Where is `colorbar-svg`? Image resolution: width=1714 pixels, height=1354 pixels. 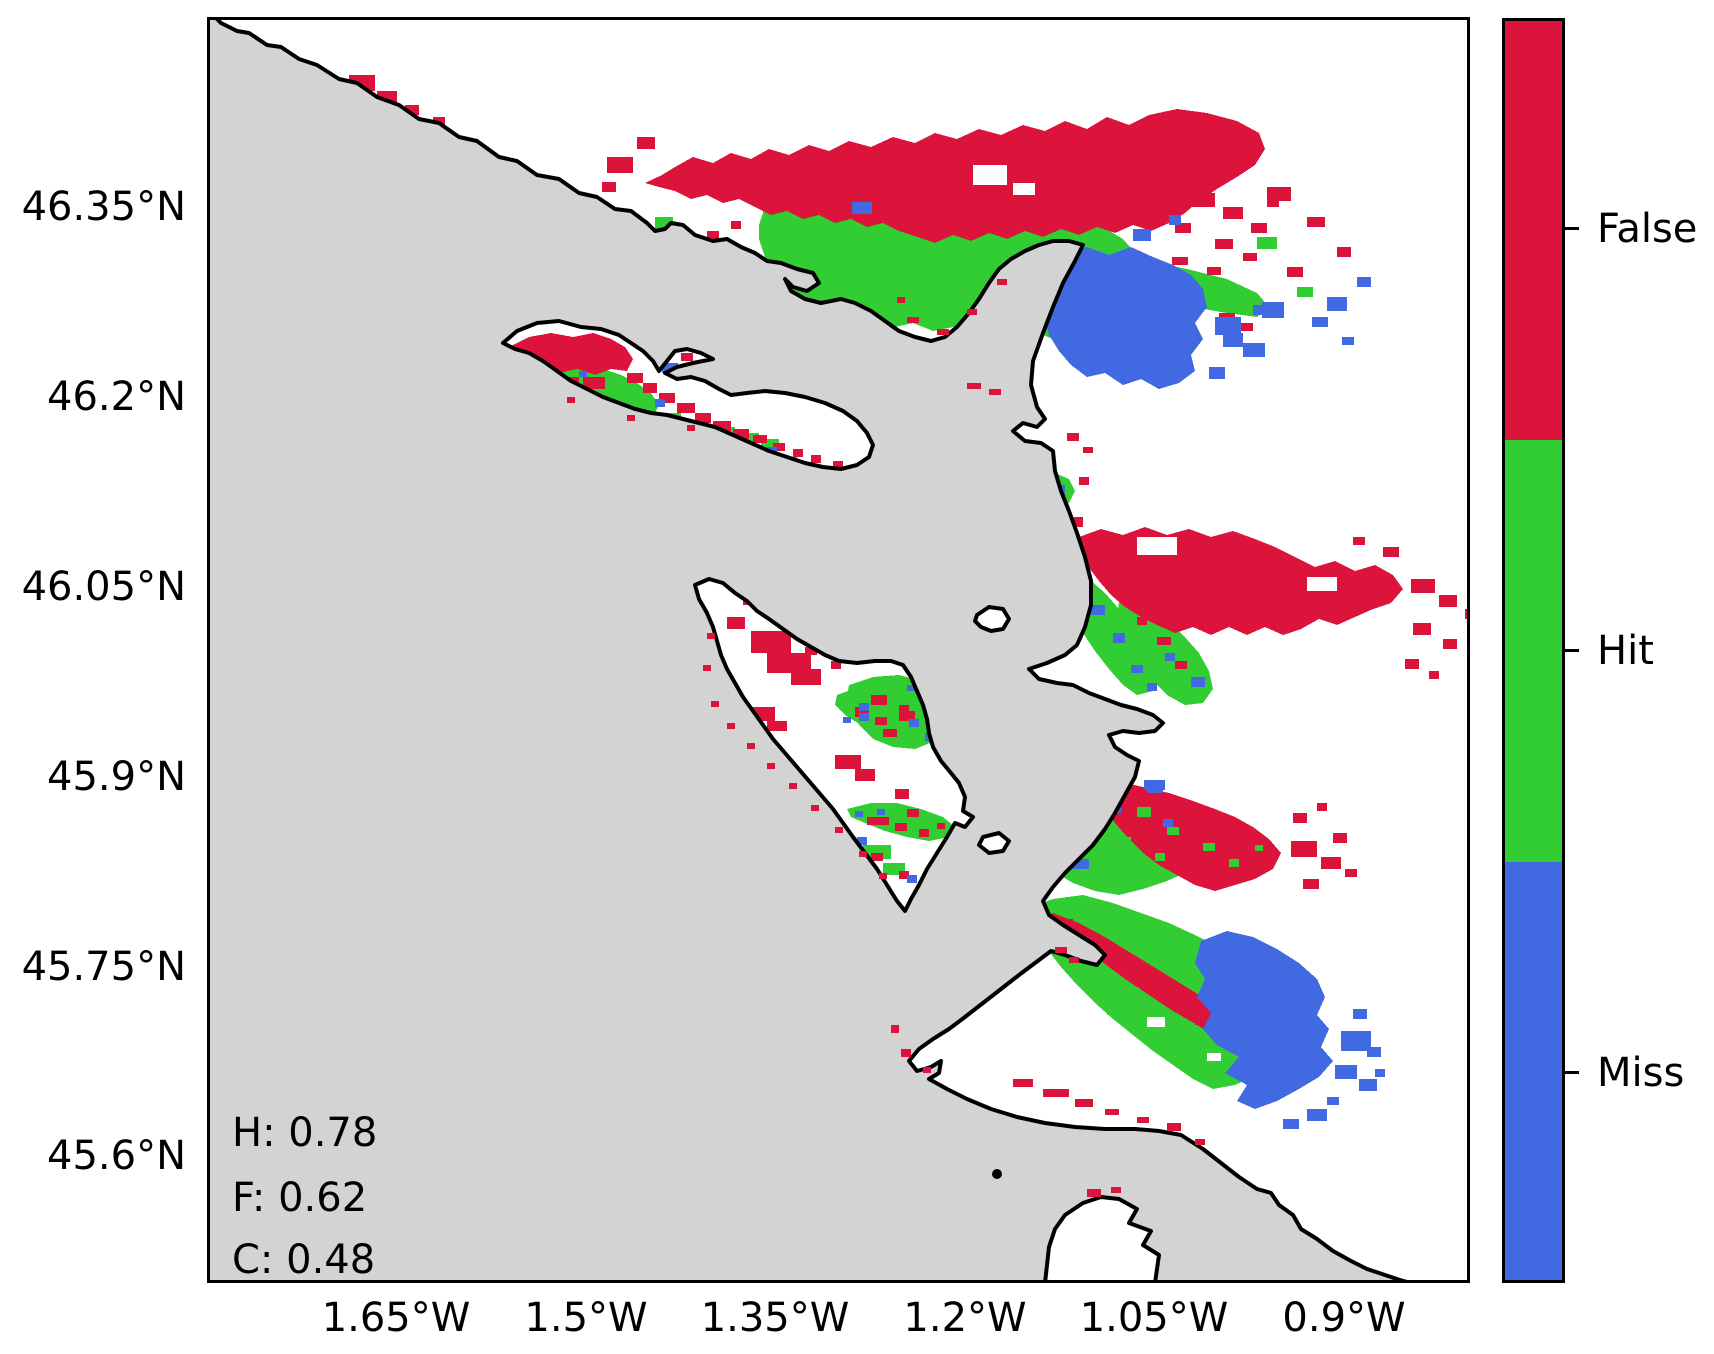
colorbar-svg is located at coordinates (1533, 650).